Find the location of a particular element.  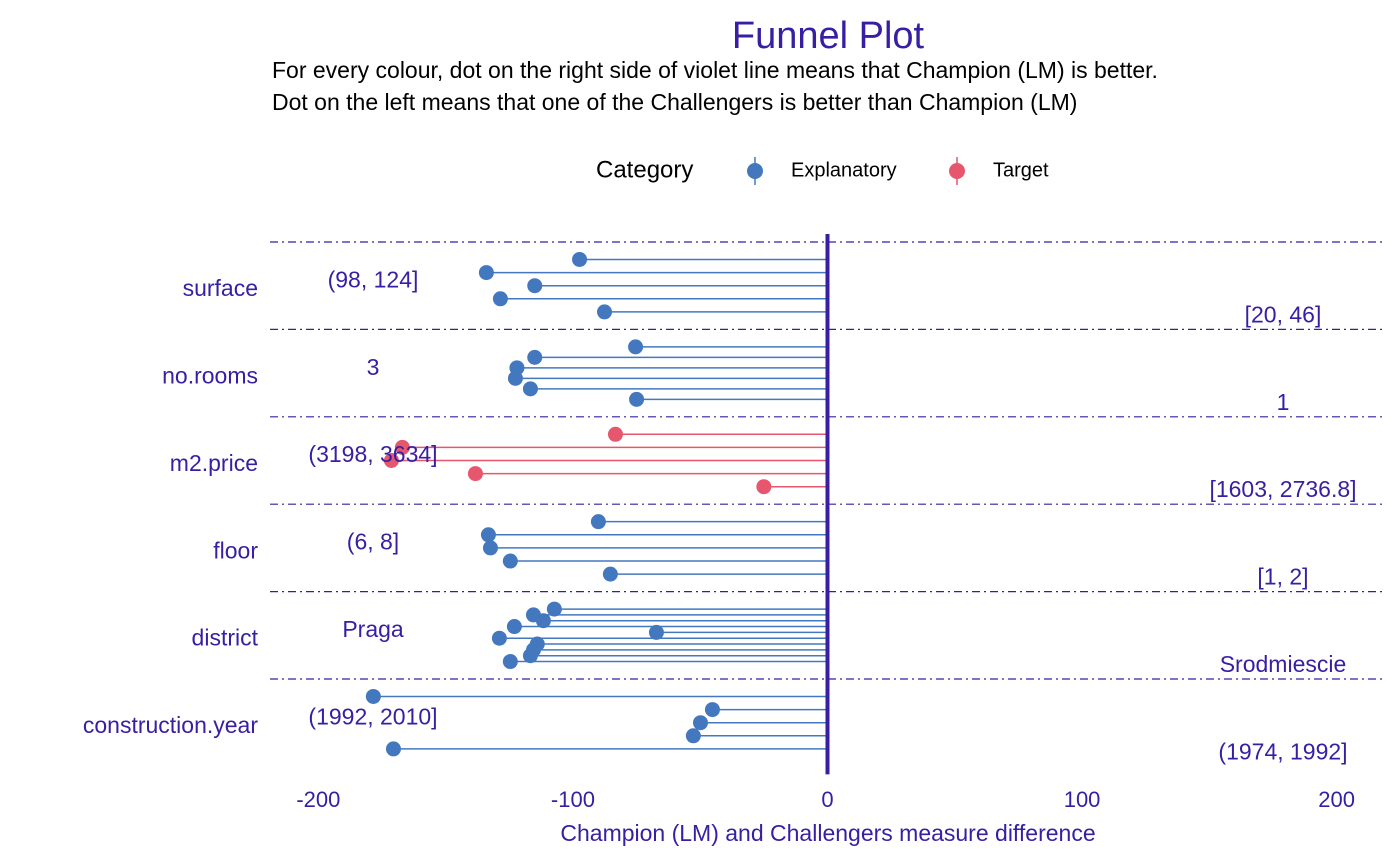

right-label: [1603, 2736.8] is located at coordinates (1282, 489).